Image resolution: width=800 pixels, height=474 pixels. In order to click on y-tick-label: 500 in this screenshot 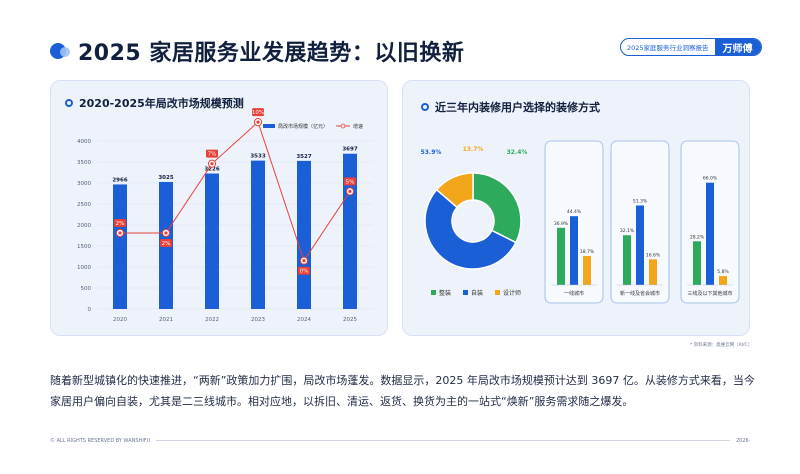, I will do `click(86, 289)`.